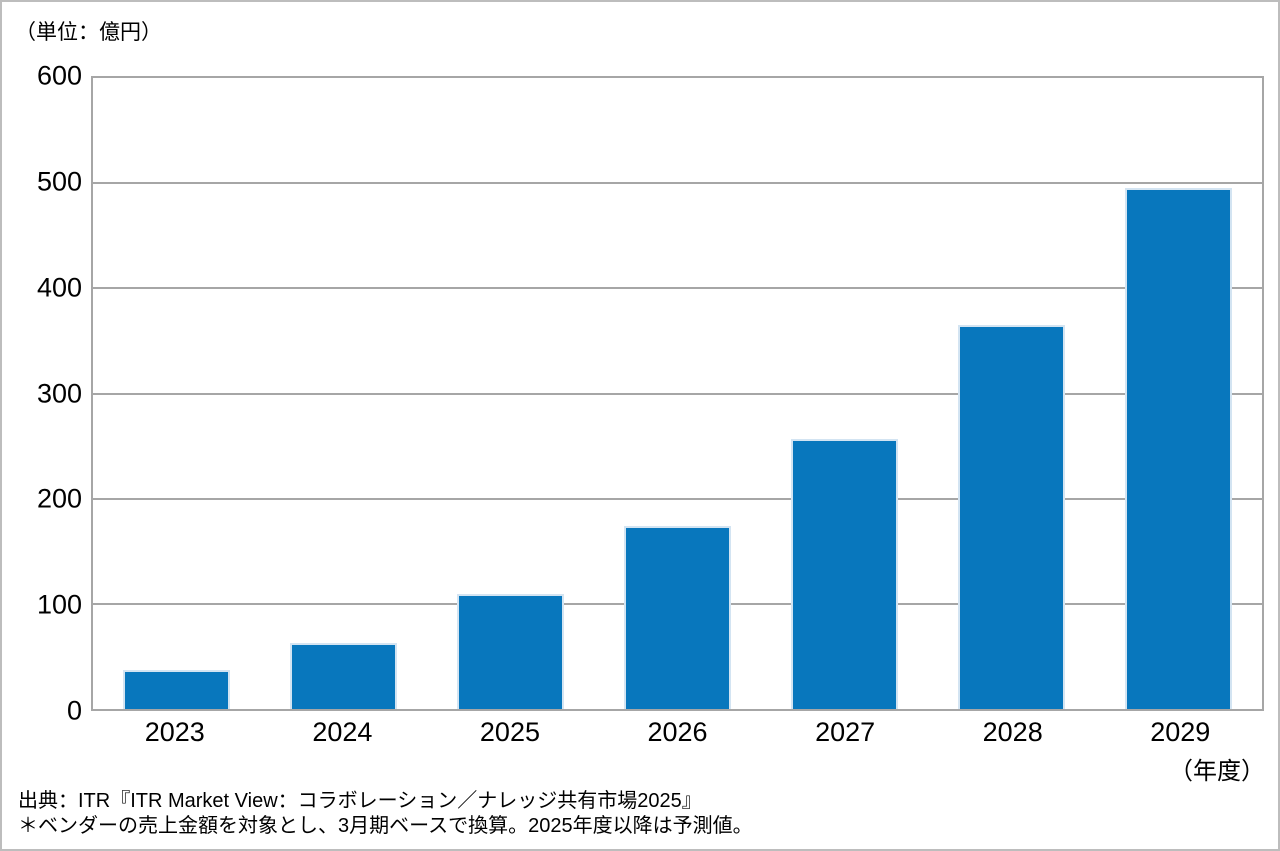  Describe the element at coordinates (74, 710) in the screenshot. I see `y-tick-0: 0` at that location.